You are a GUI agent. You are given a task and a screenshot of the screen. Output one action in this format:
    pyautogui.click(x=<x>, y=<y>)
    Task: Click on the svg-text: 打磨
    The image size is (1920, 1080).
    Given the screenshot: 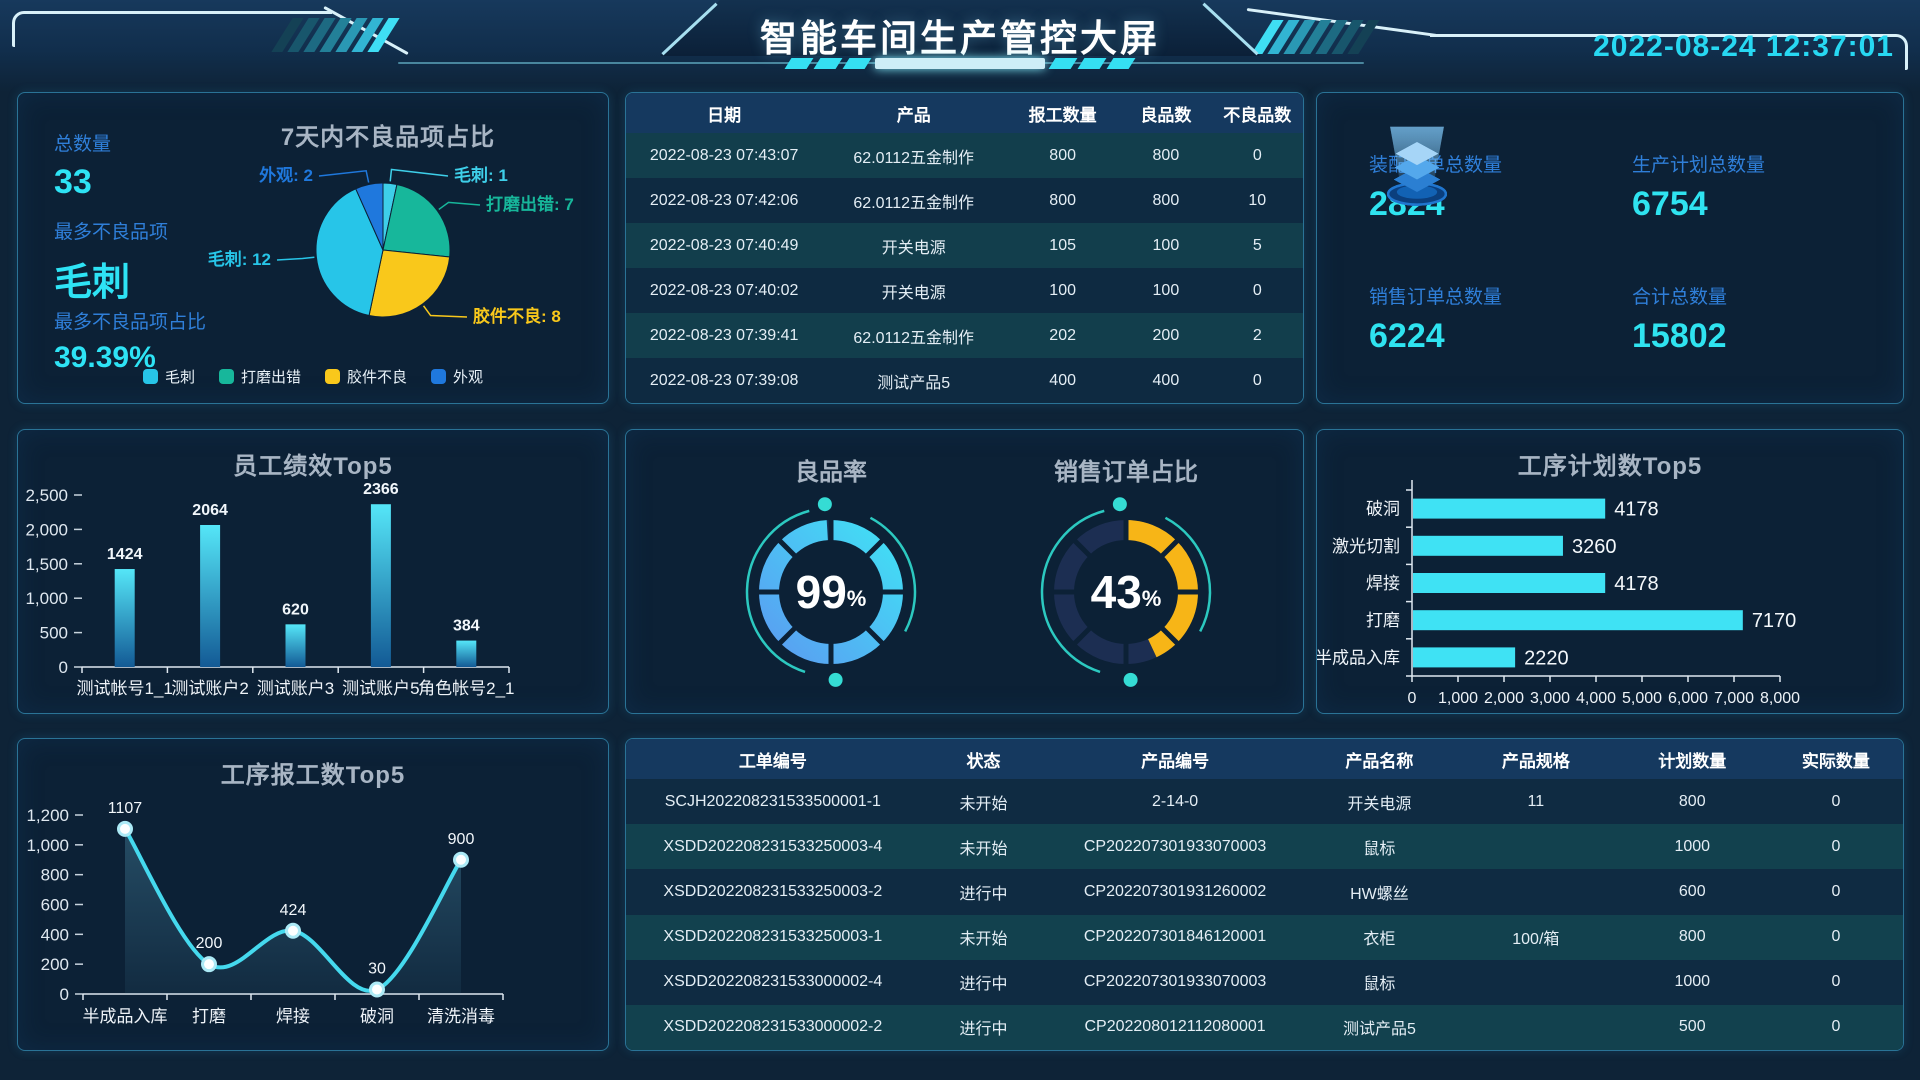 What is the action you would take?
    pyautogui.click(x=1383, y=620)
    